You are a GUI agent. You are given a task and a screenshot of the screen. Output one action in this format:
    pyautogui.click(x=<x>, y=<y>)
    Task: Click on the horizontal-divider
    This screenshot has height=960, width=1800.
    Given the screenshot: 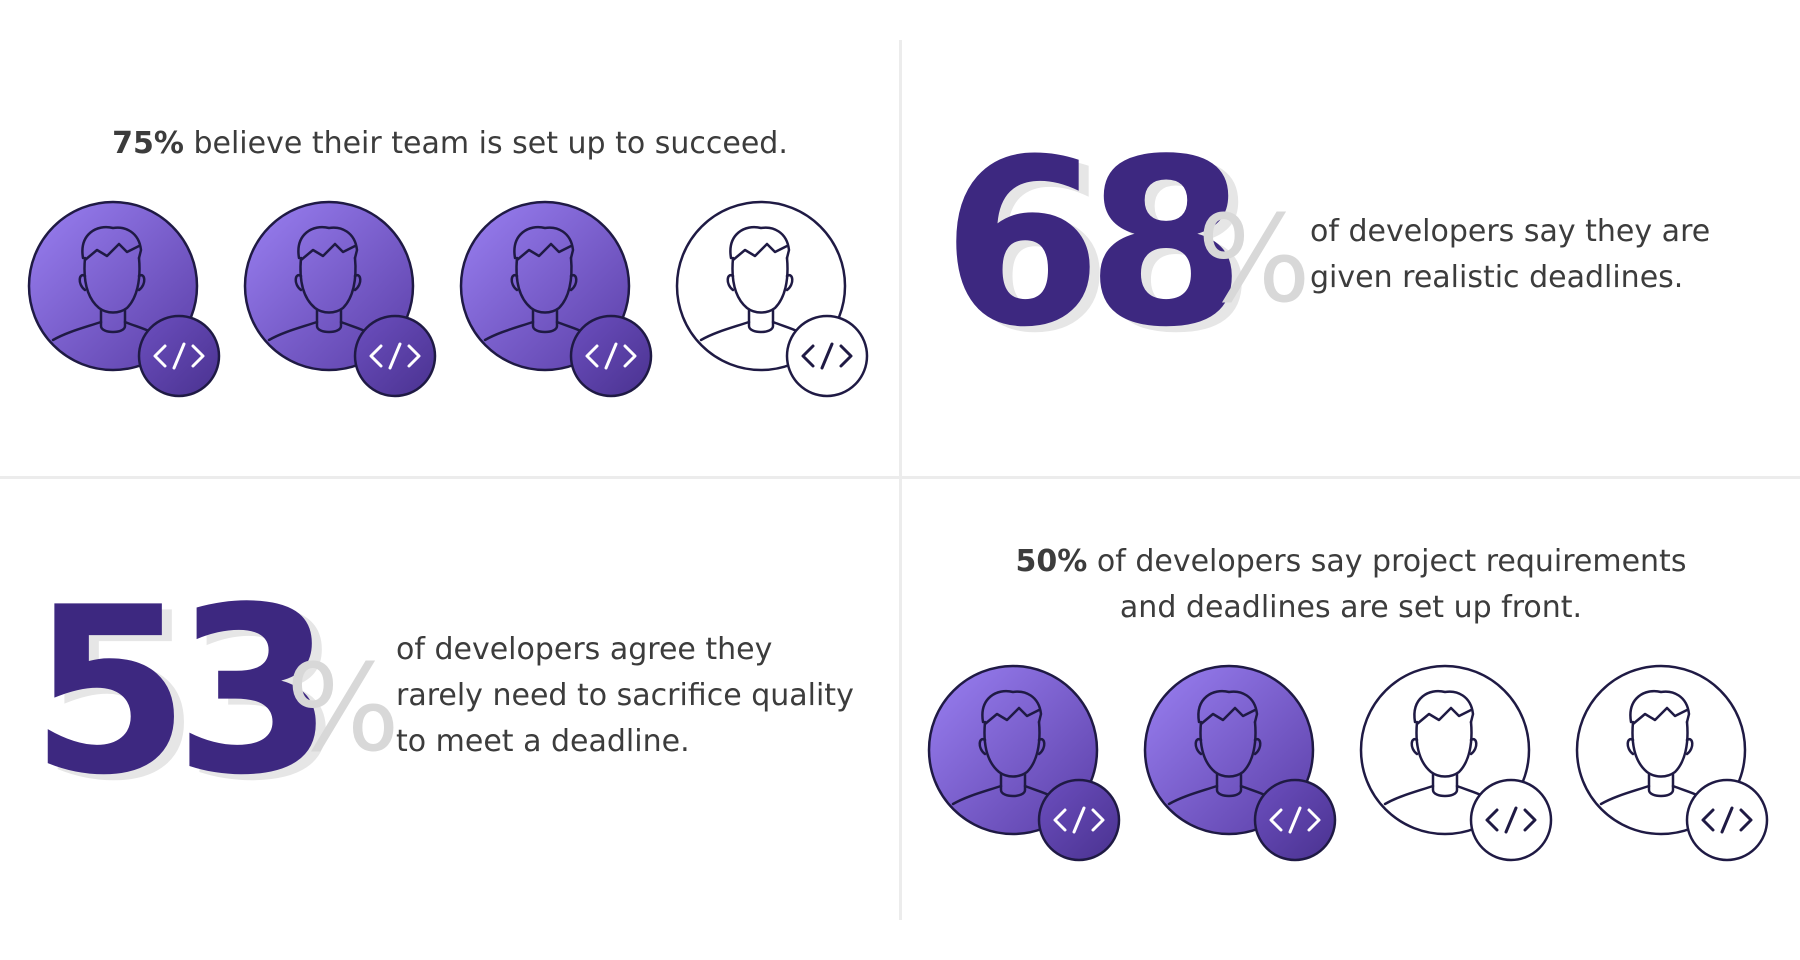 What is the action you would take?
    pyautogui.click(x=900, y=477)
    